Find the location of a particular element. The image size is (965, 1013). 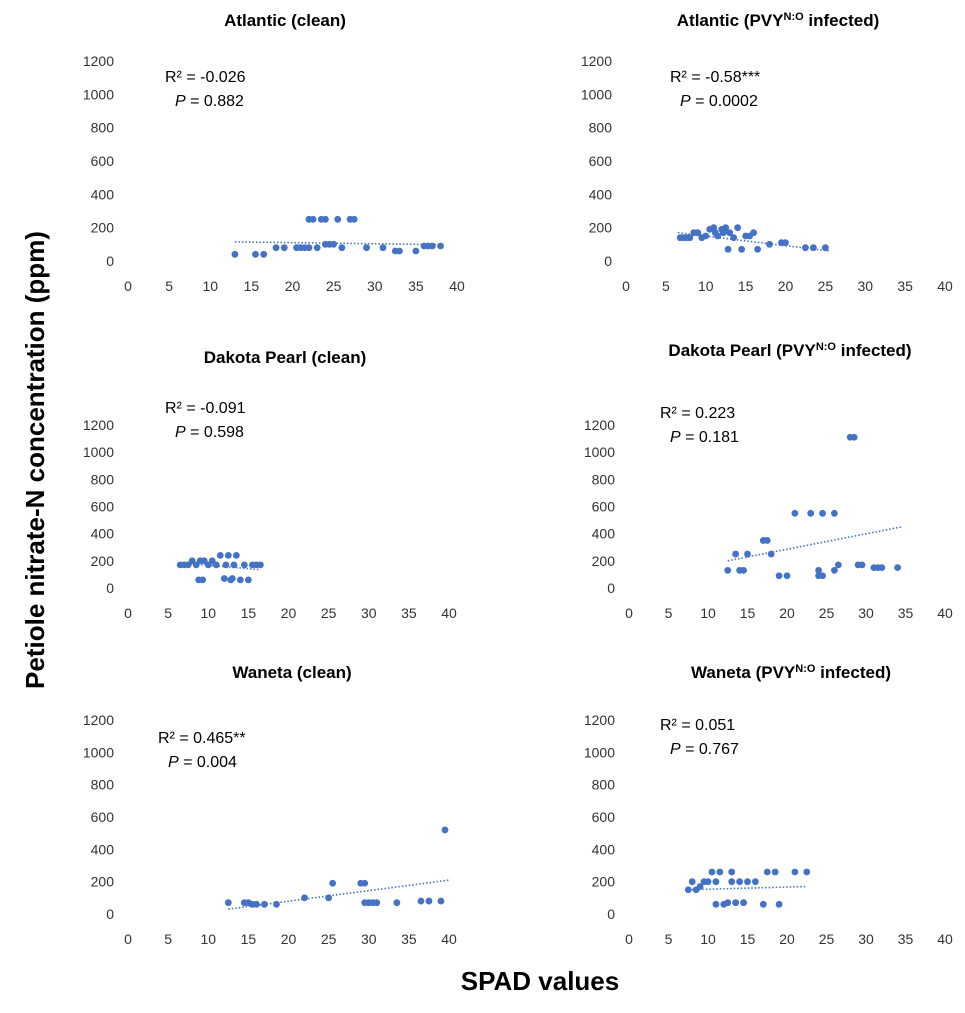

r-squared-label: R² = 0.051 is located at coordinates (697, 725).